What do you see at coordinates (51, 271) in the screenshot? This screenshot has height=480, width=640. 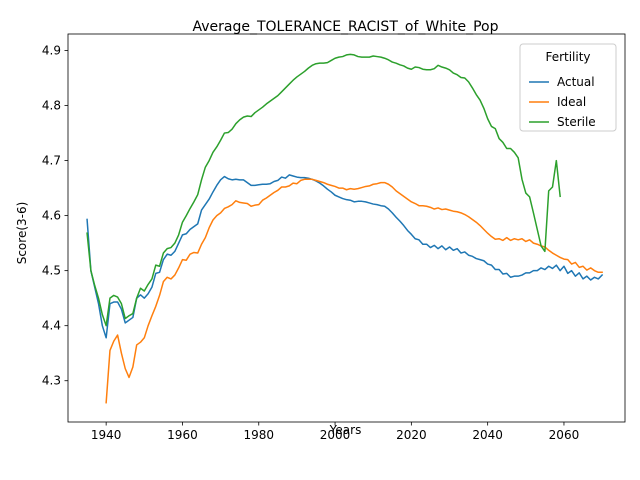 I see `y-tick-label: 4.5` at bounding box center [51, 271].